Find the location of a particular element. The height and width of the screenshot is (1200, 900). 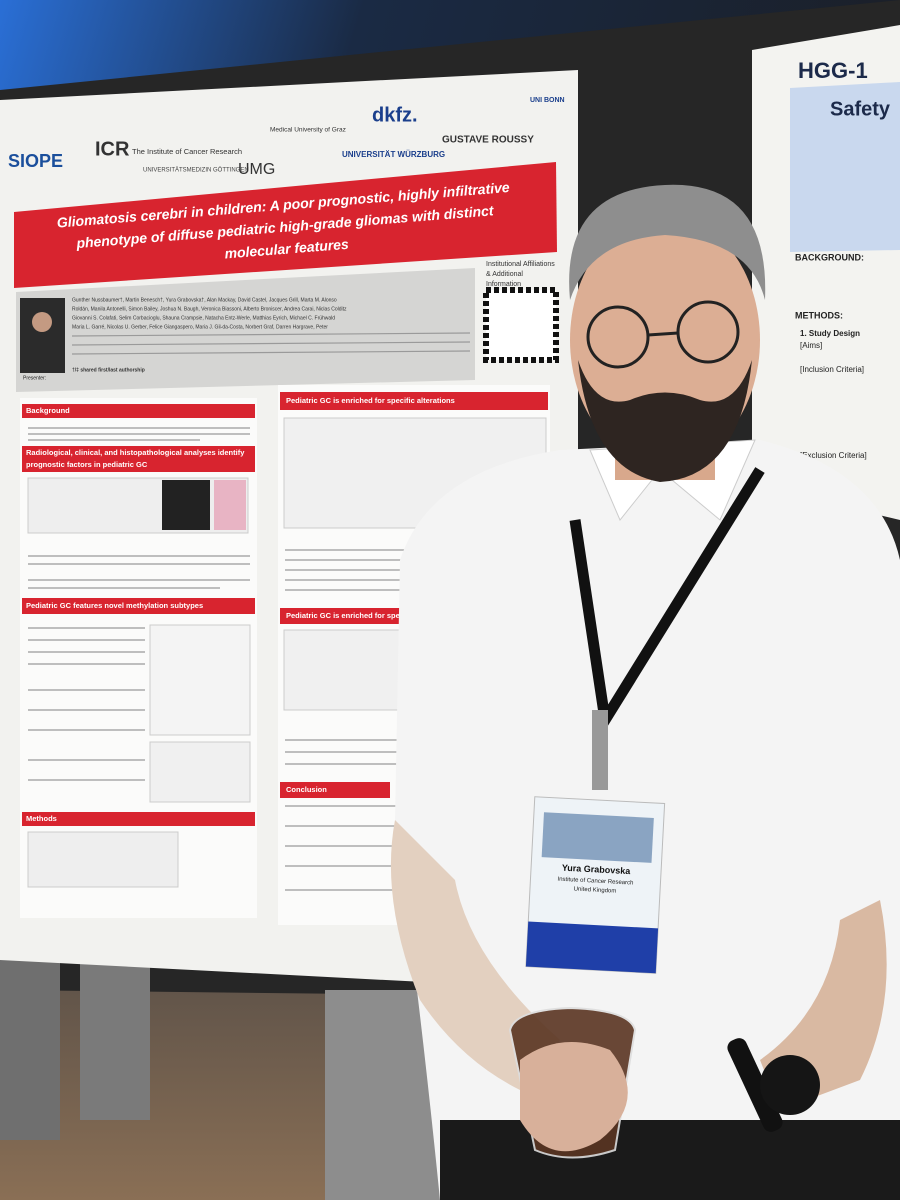

author-block is located at coordinates (245, 330).